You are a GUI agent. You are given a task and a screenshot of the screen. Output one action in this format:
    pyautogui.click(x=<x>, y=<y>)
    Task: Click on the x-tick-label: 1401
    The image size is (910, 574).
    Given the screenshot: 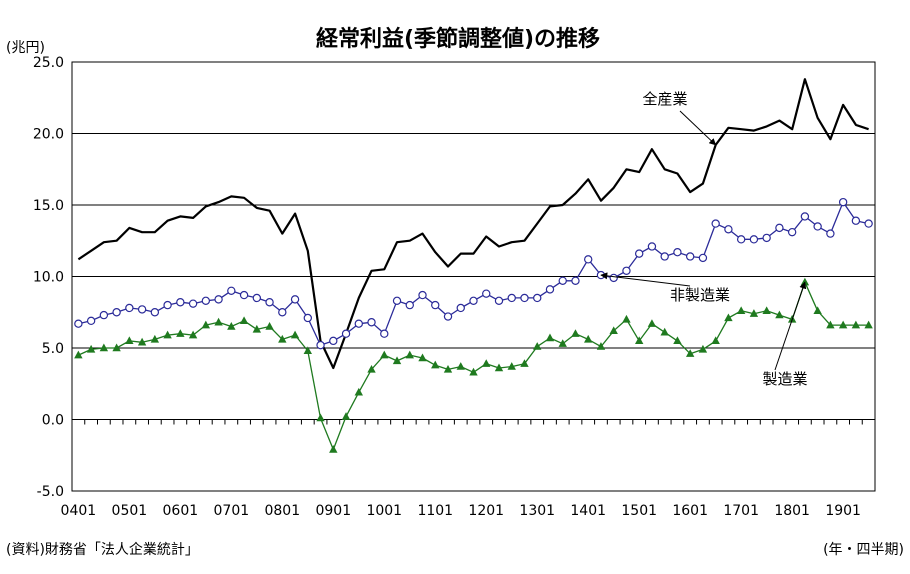 What is the action you would take?
    pyautogui.click(x=588, y=511)
    